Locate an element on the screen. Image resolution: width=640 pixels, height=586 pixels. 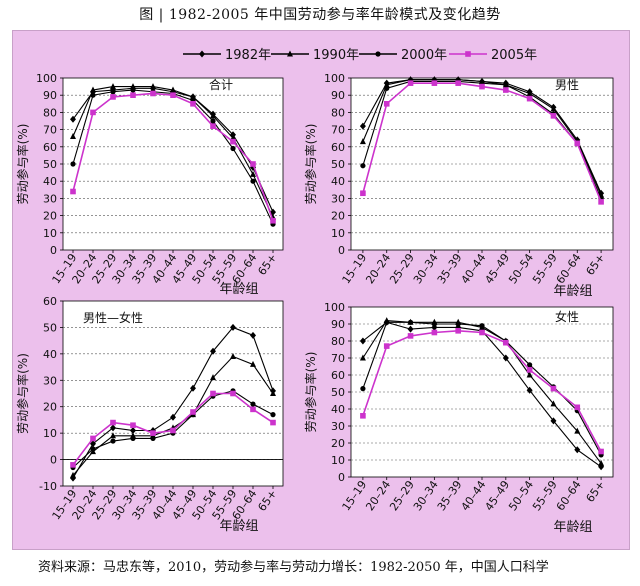
legend-label: 2000年 is located at coordinates (424, 55).